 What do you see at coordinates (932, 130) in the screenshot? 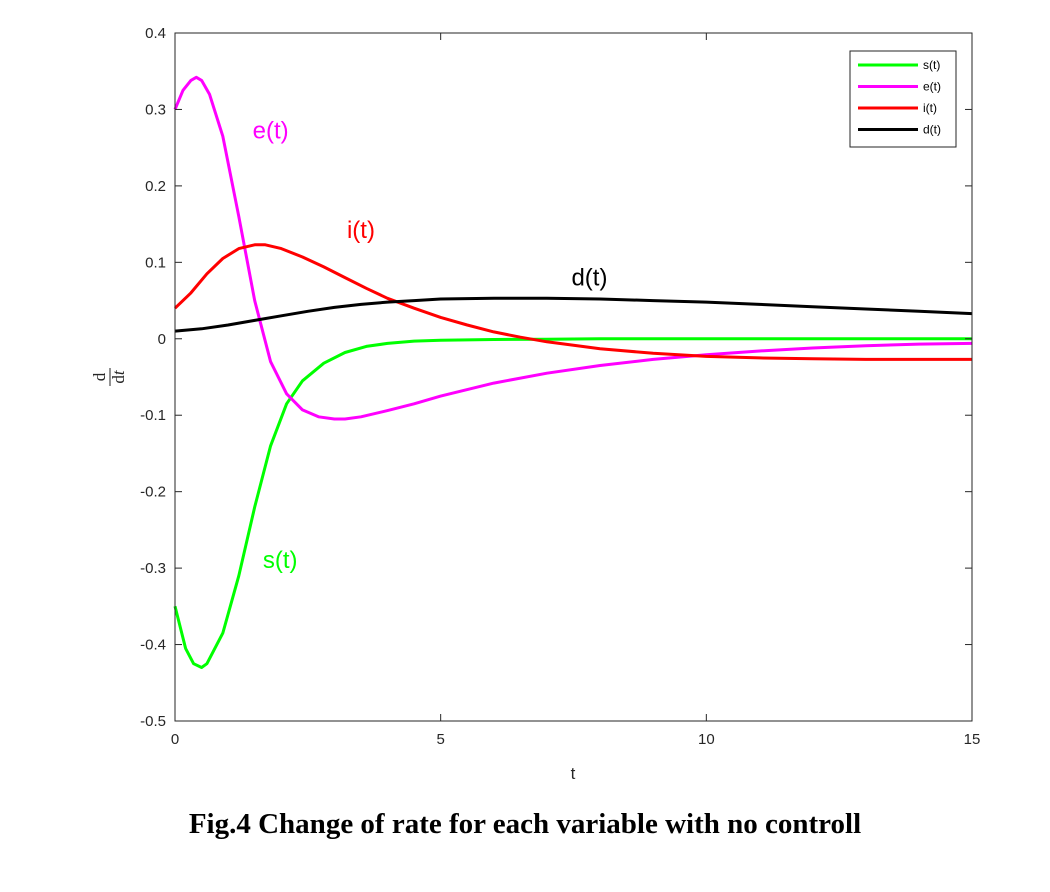
I see `legend-label: d(t)` at bounding box center [932, 130].